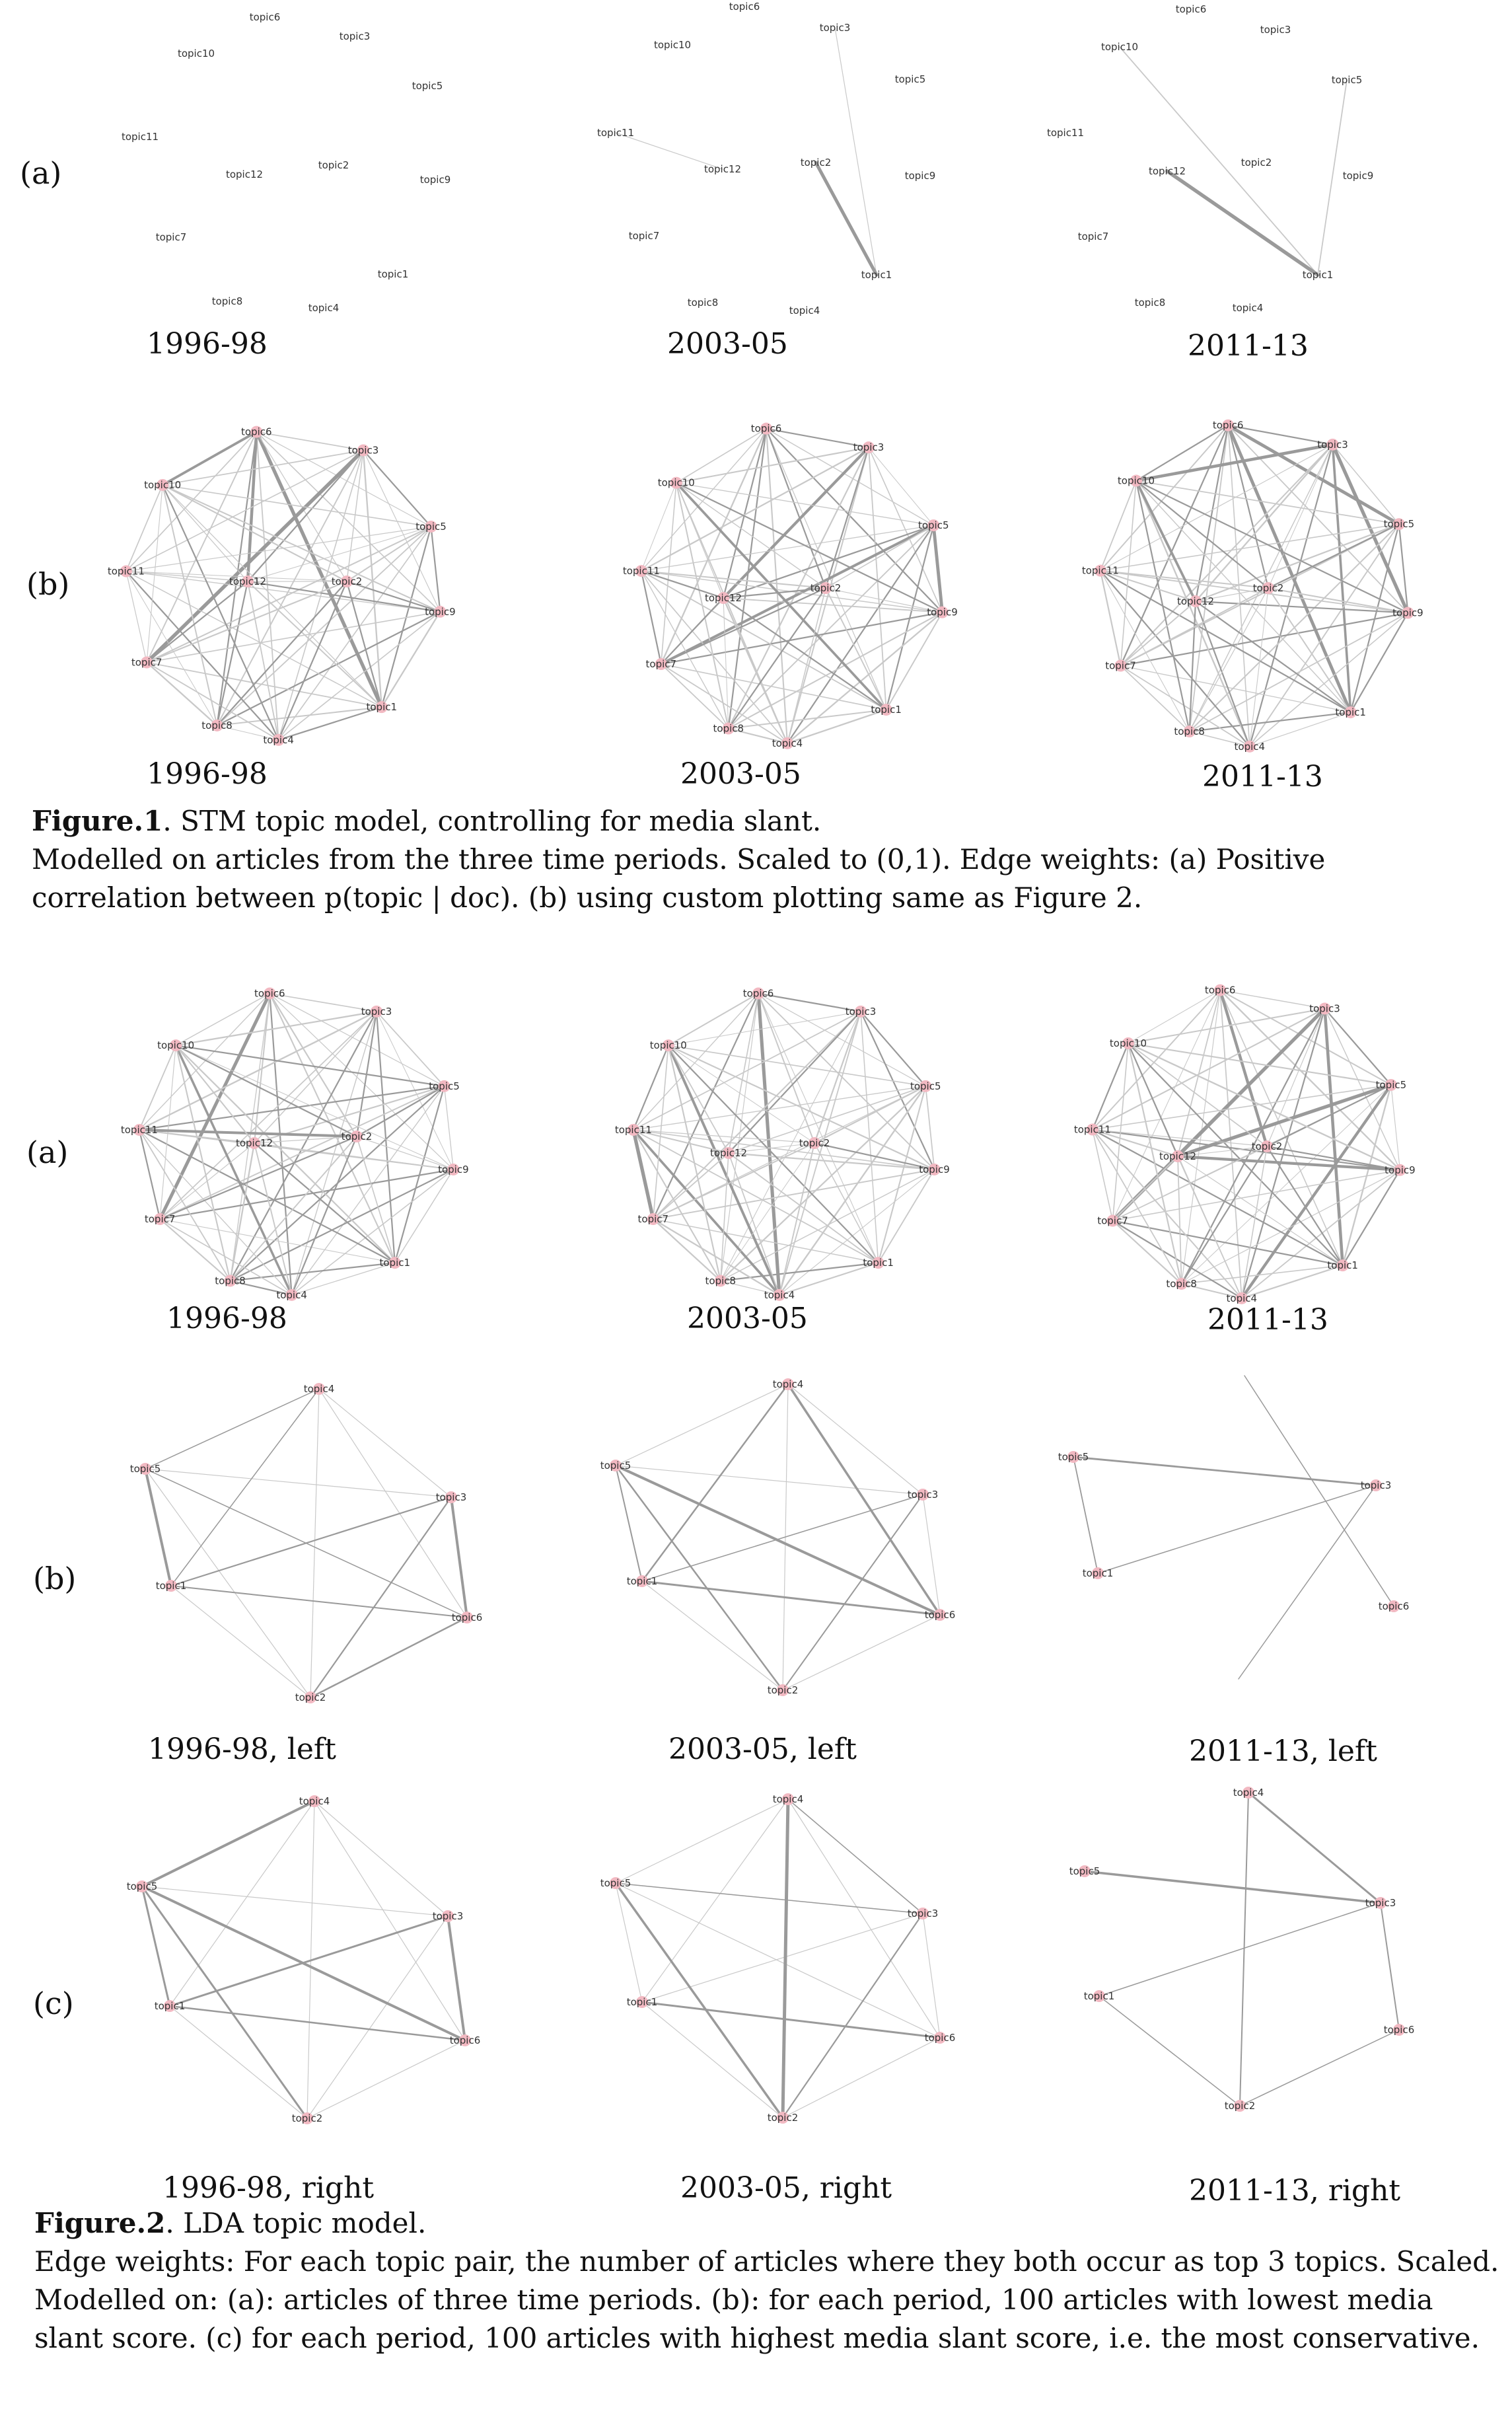 The height and width of the screenshot is (2417, 1512). Describe the element at coordinates (1400, 1170) in the screenshot. I see `node-label: topic9` at that location.